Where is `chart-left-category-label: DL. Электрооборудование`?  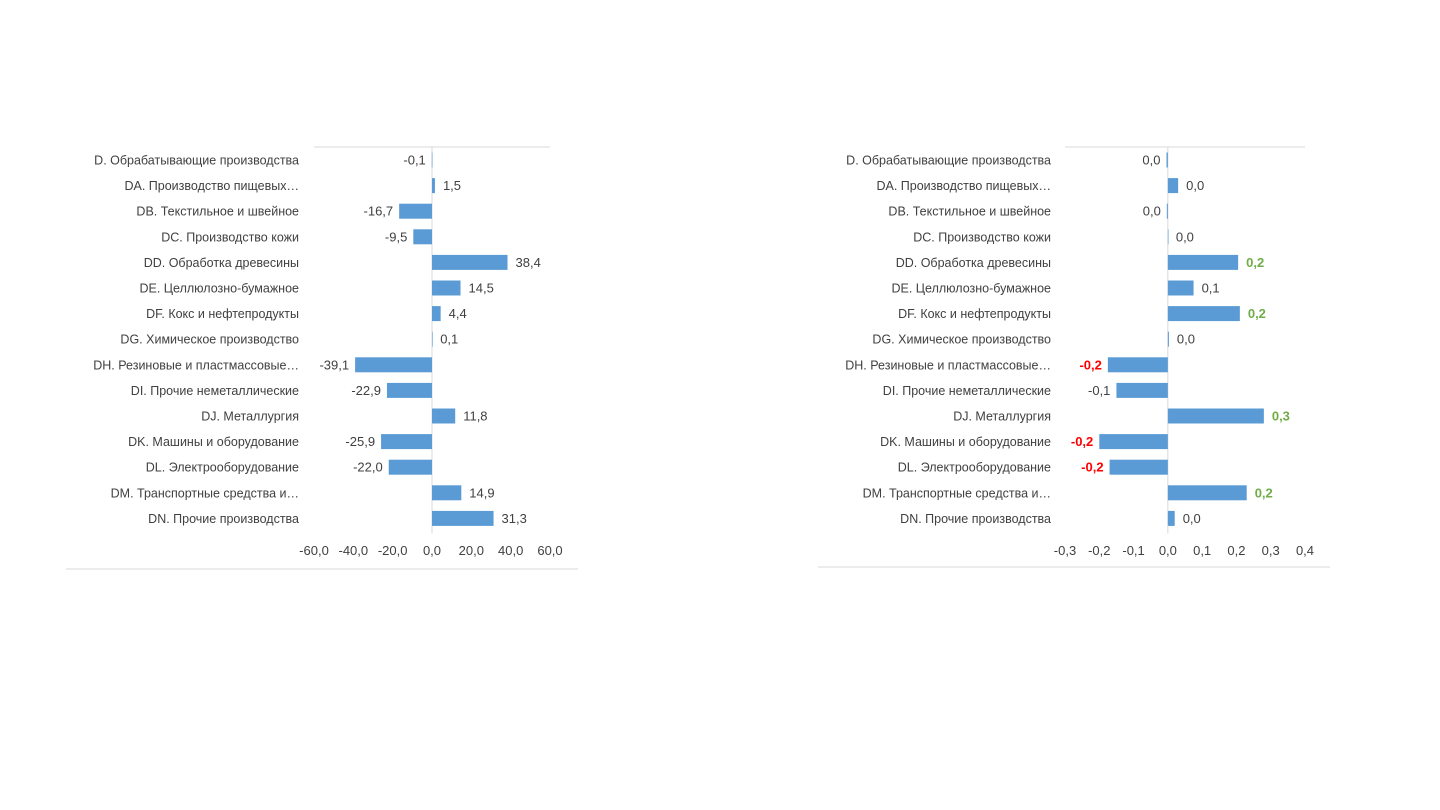 chart-left-category-label: DL. Электрооборудование is located at coordinates (222, 468).